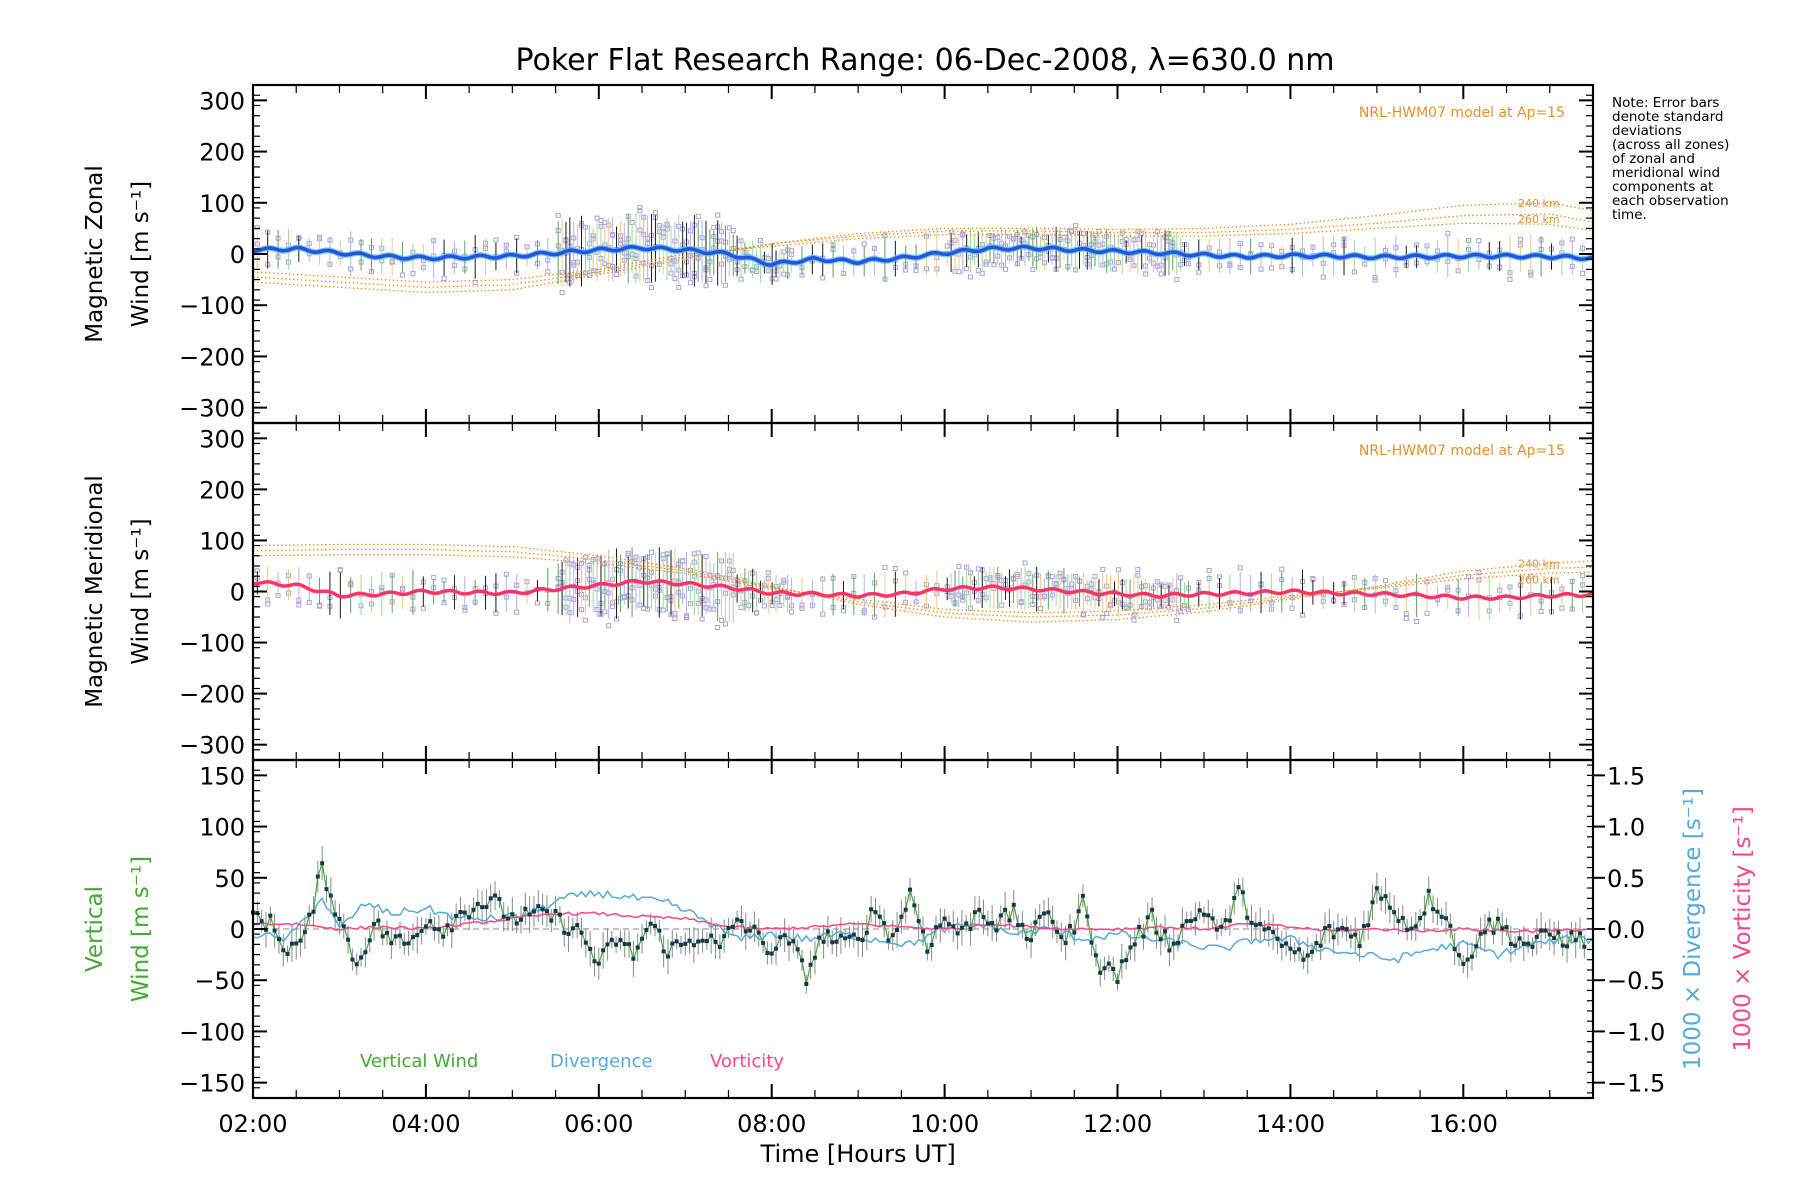 This screenshot has width=1800, height=1200. Describe the element at coordinates (419, 1061) in the screenshot. I see `legend-item: Vertical Wind` at that location.